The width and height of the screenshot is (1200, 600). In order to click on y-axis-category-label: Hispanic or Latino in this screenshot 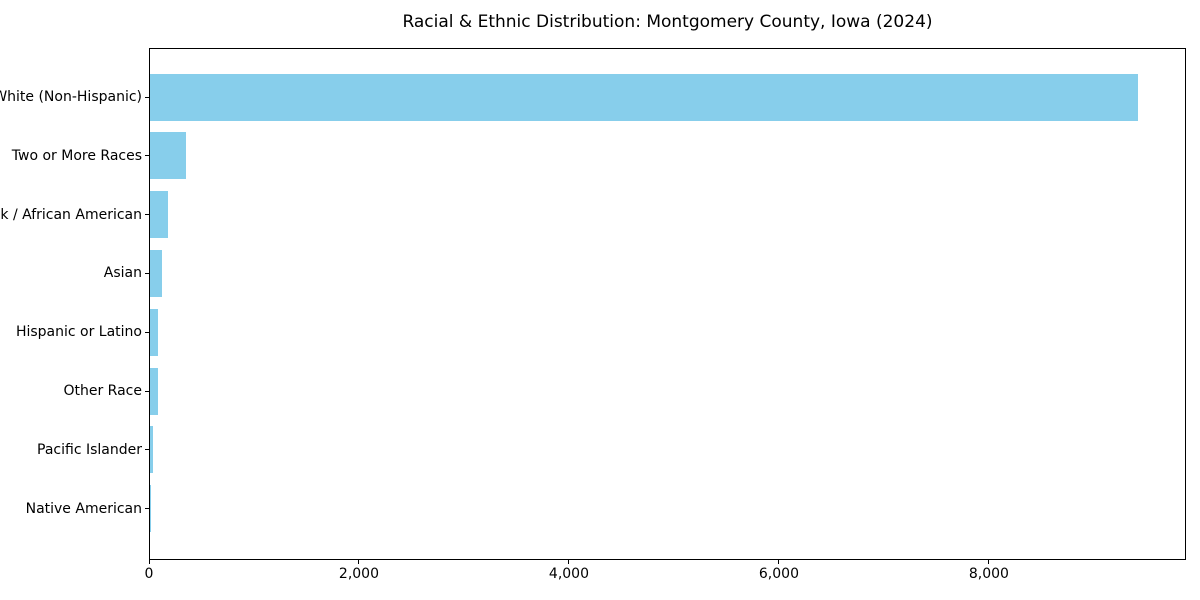, I will do `click(78, 332)`.